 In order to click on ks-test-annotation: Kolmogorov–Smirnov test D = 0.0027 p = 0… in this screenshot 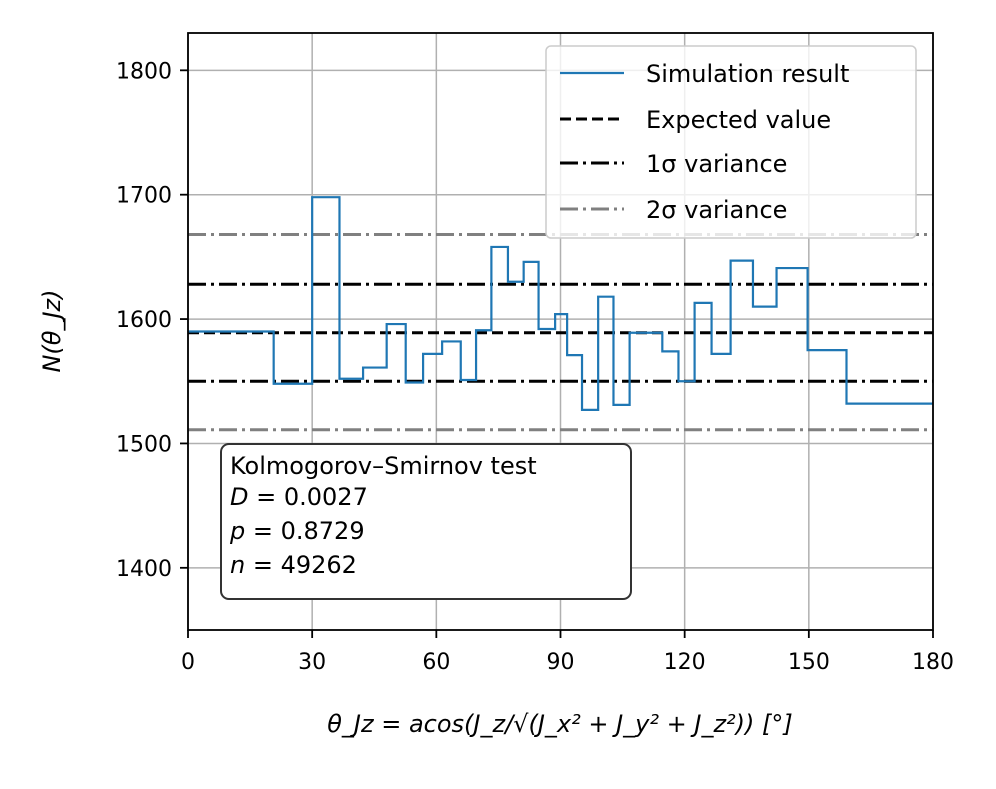, I will do `click(426, 521)`.